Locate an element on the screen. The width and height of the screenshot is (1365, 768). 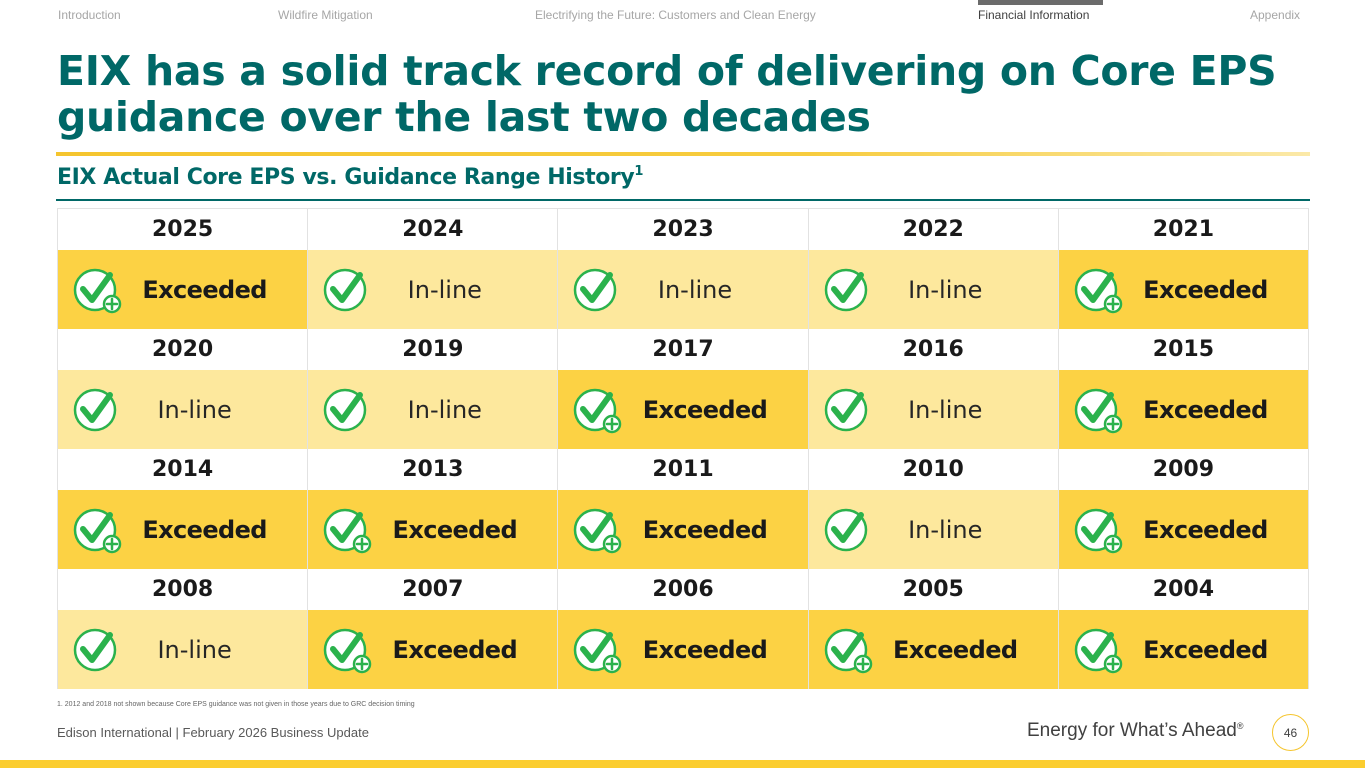
status-cell-2010: In-line is located at coordinates (933, 529).